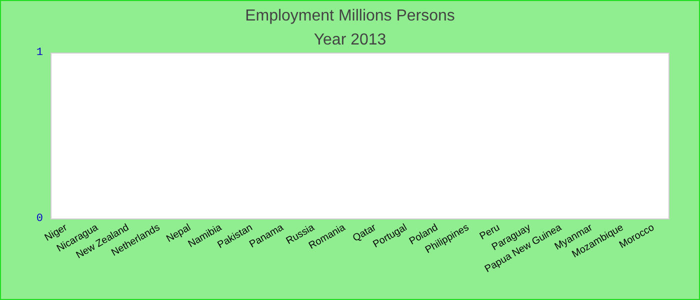  I want to click on chart-subtitle: Year 2013, so click(350, 40).